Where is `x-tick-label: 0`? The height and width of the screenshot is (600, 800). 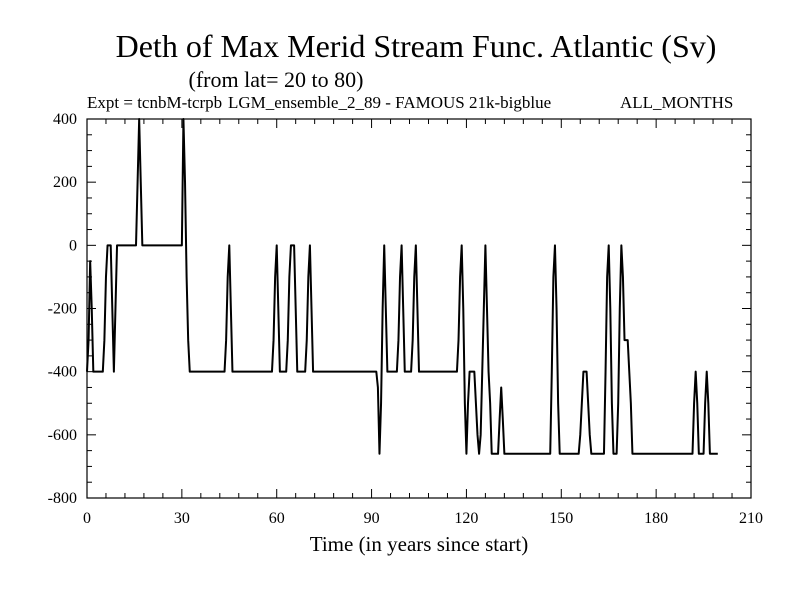 x-tick-label: 0 is located at coordinates (87, 518).